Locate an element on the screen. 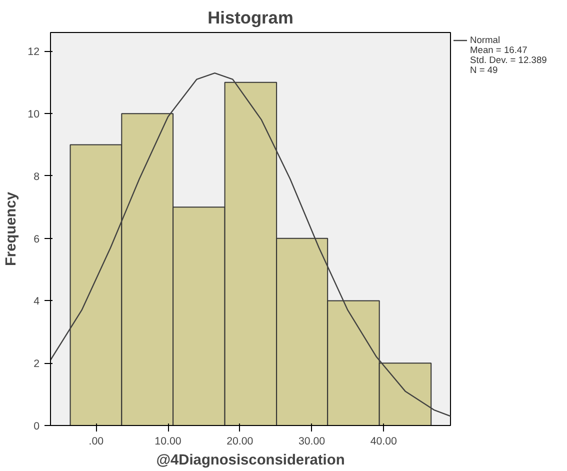  y-tick-label: 4 is located at coordinates (37, 302).